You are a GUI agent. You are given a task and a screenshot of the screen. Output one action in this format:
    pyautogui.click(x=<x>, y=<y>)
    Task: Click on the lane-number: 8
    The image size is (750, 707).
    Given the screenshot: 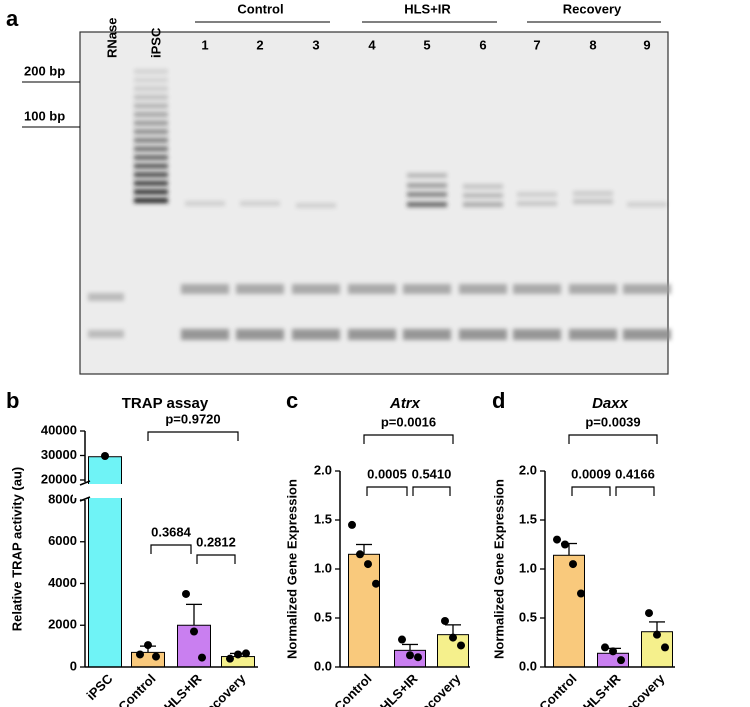 What is the action you would take?
    pyautogui.click(x=592, y=44)
    